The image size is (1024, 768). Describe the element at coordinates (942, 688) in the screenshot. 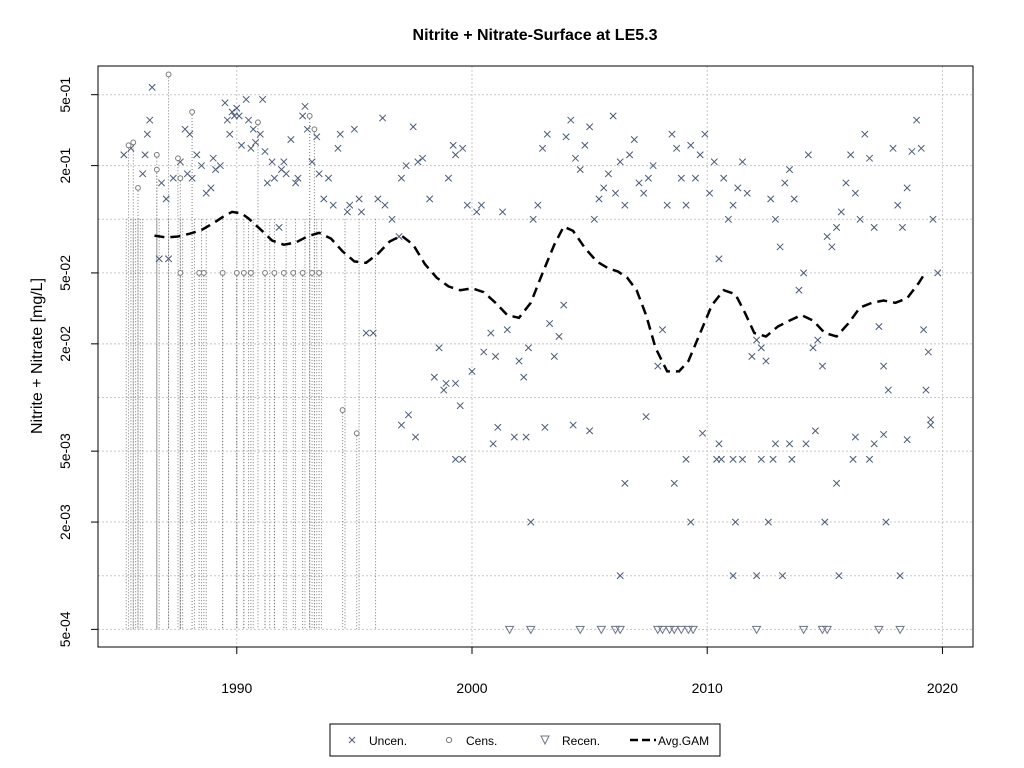

I see `x-tick-label: 2020` at that location.